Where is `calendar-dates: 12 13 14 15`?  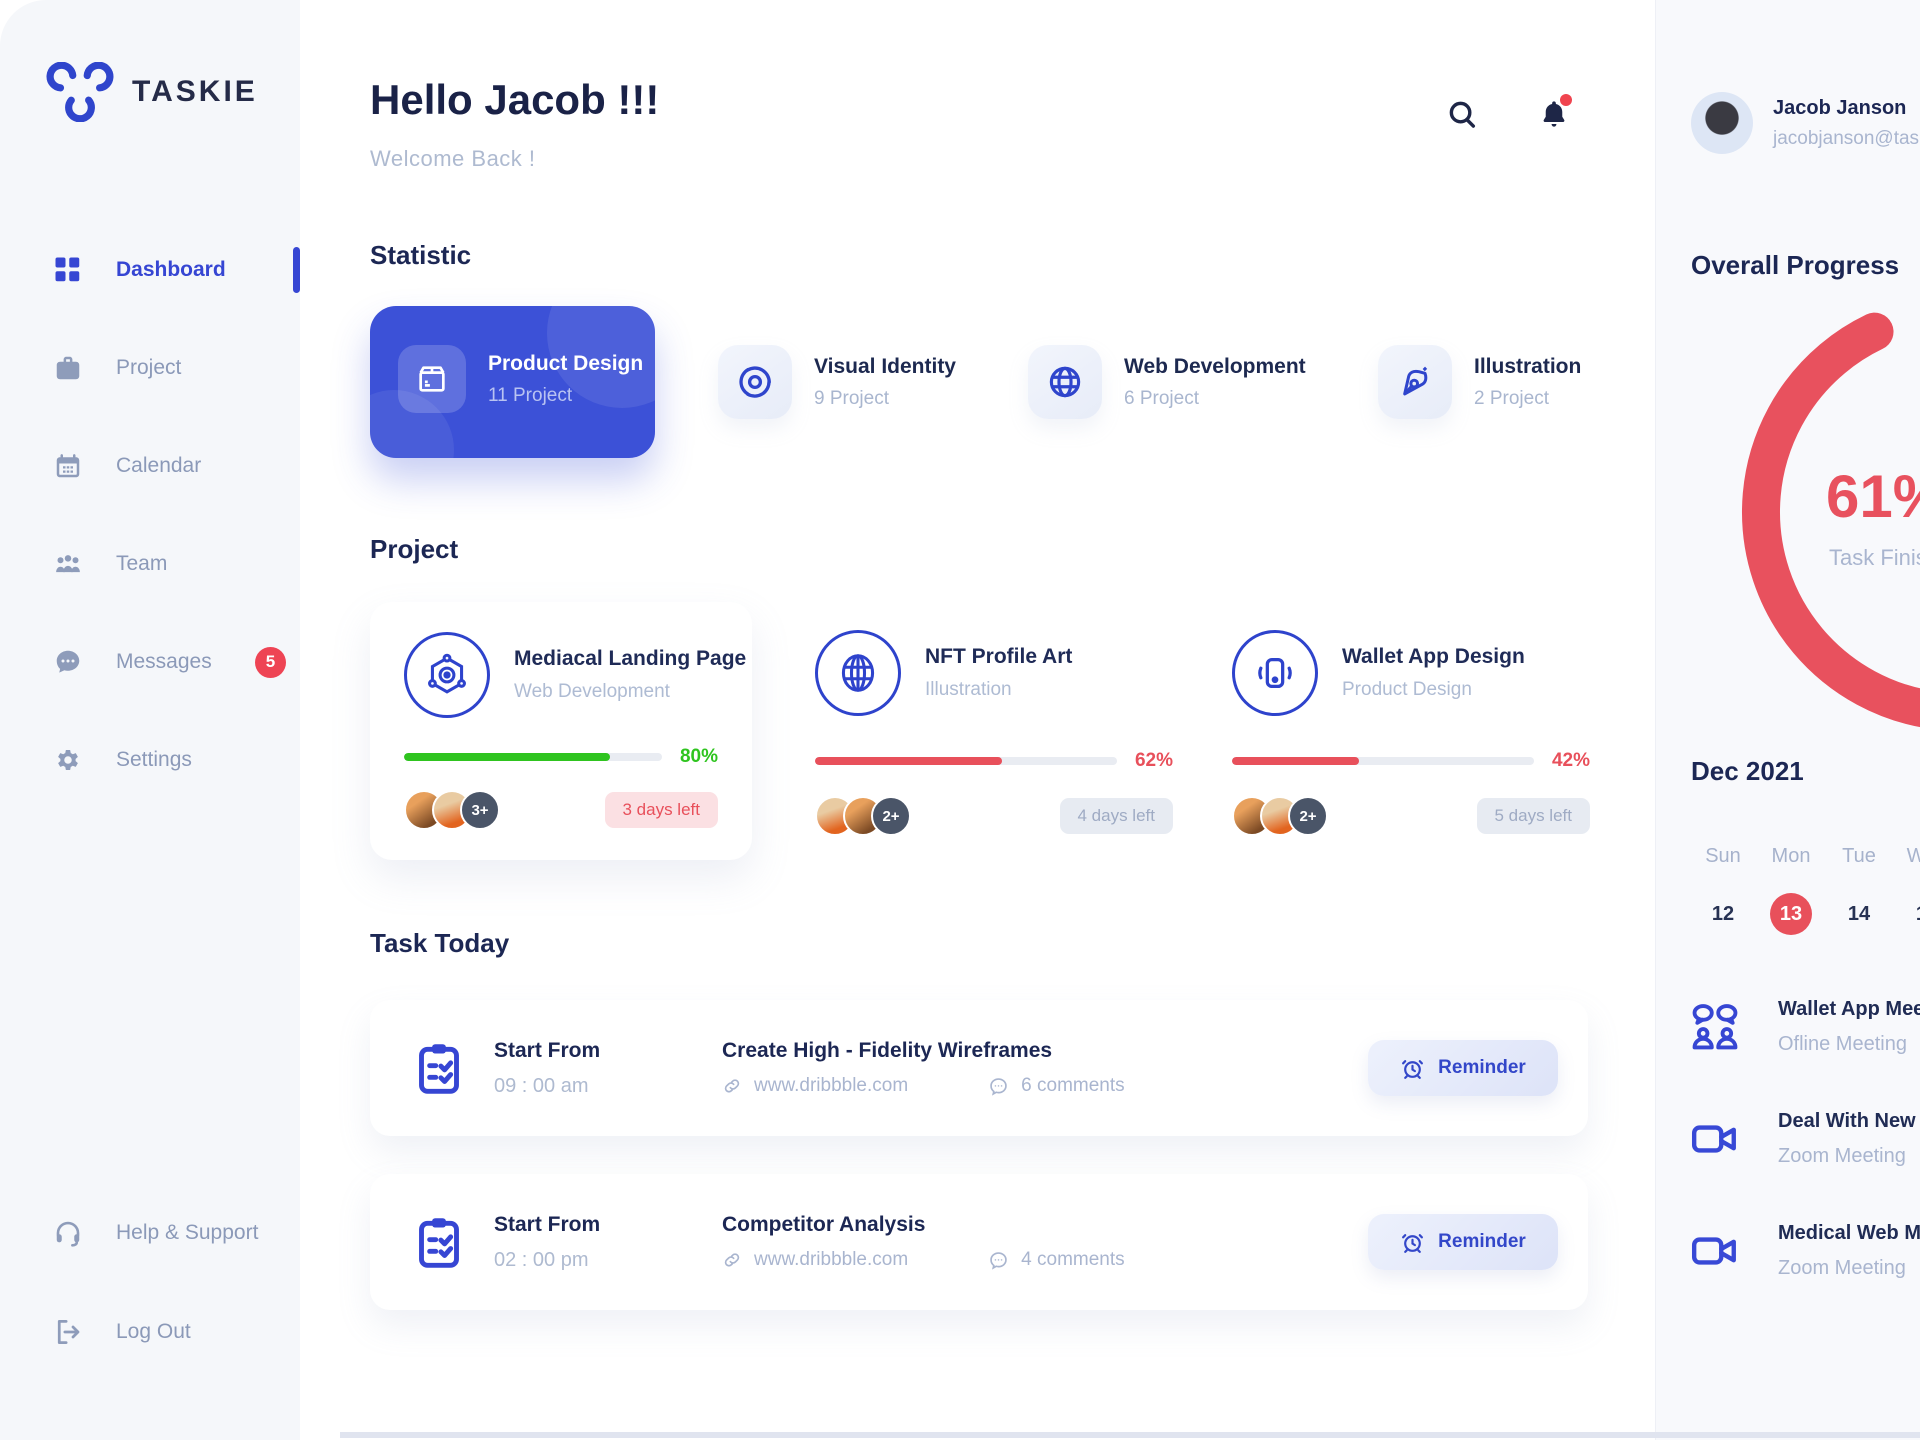
calendar-dates: 12 13 14 15 is located at coordinates (1804, 914).